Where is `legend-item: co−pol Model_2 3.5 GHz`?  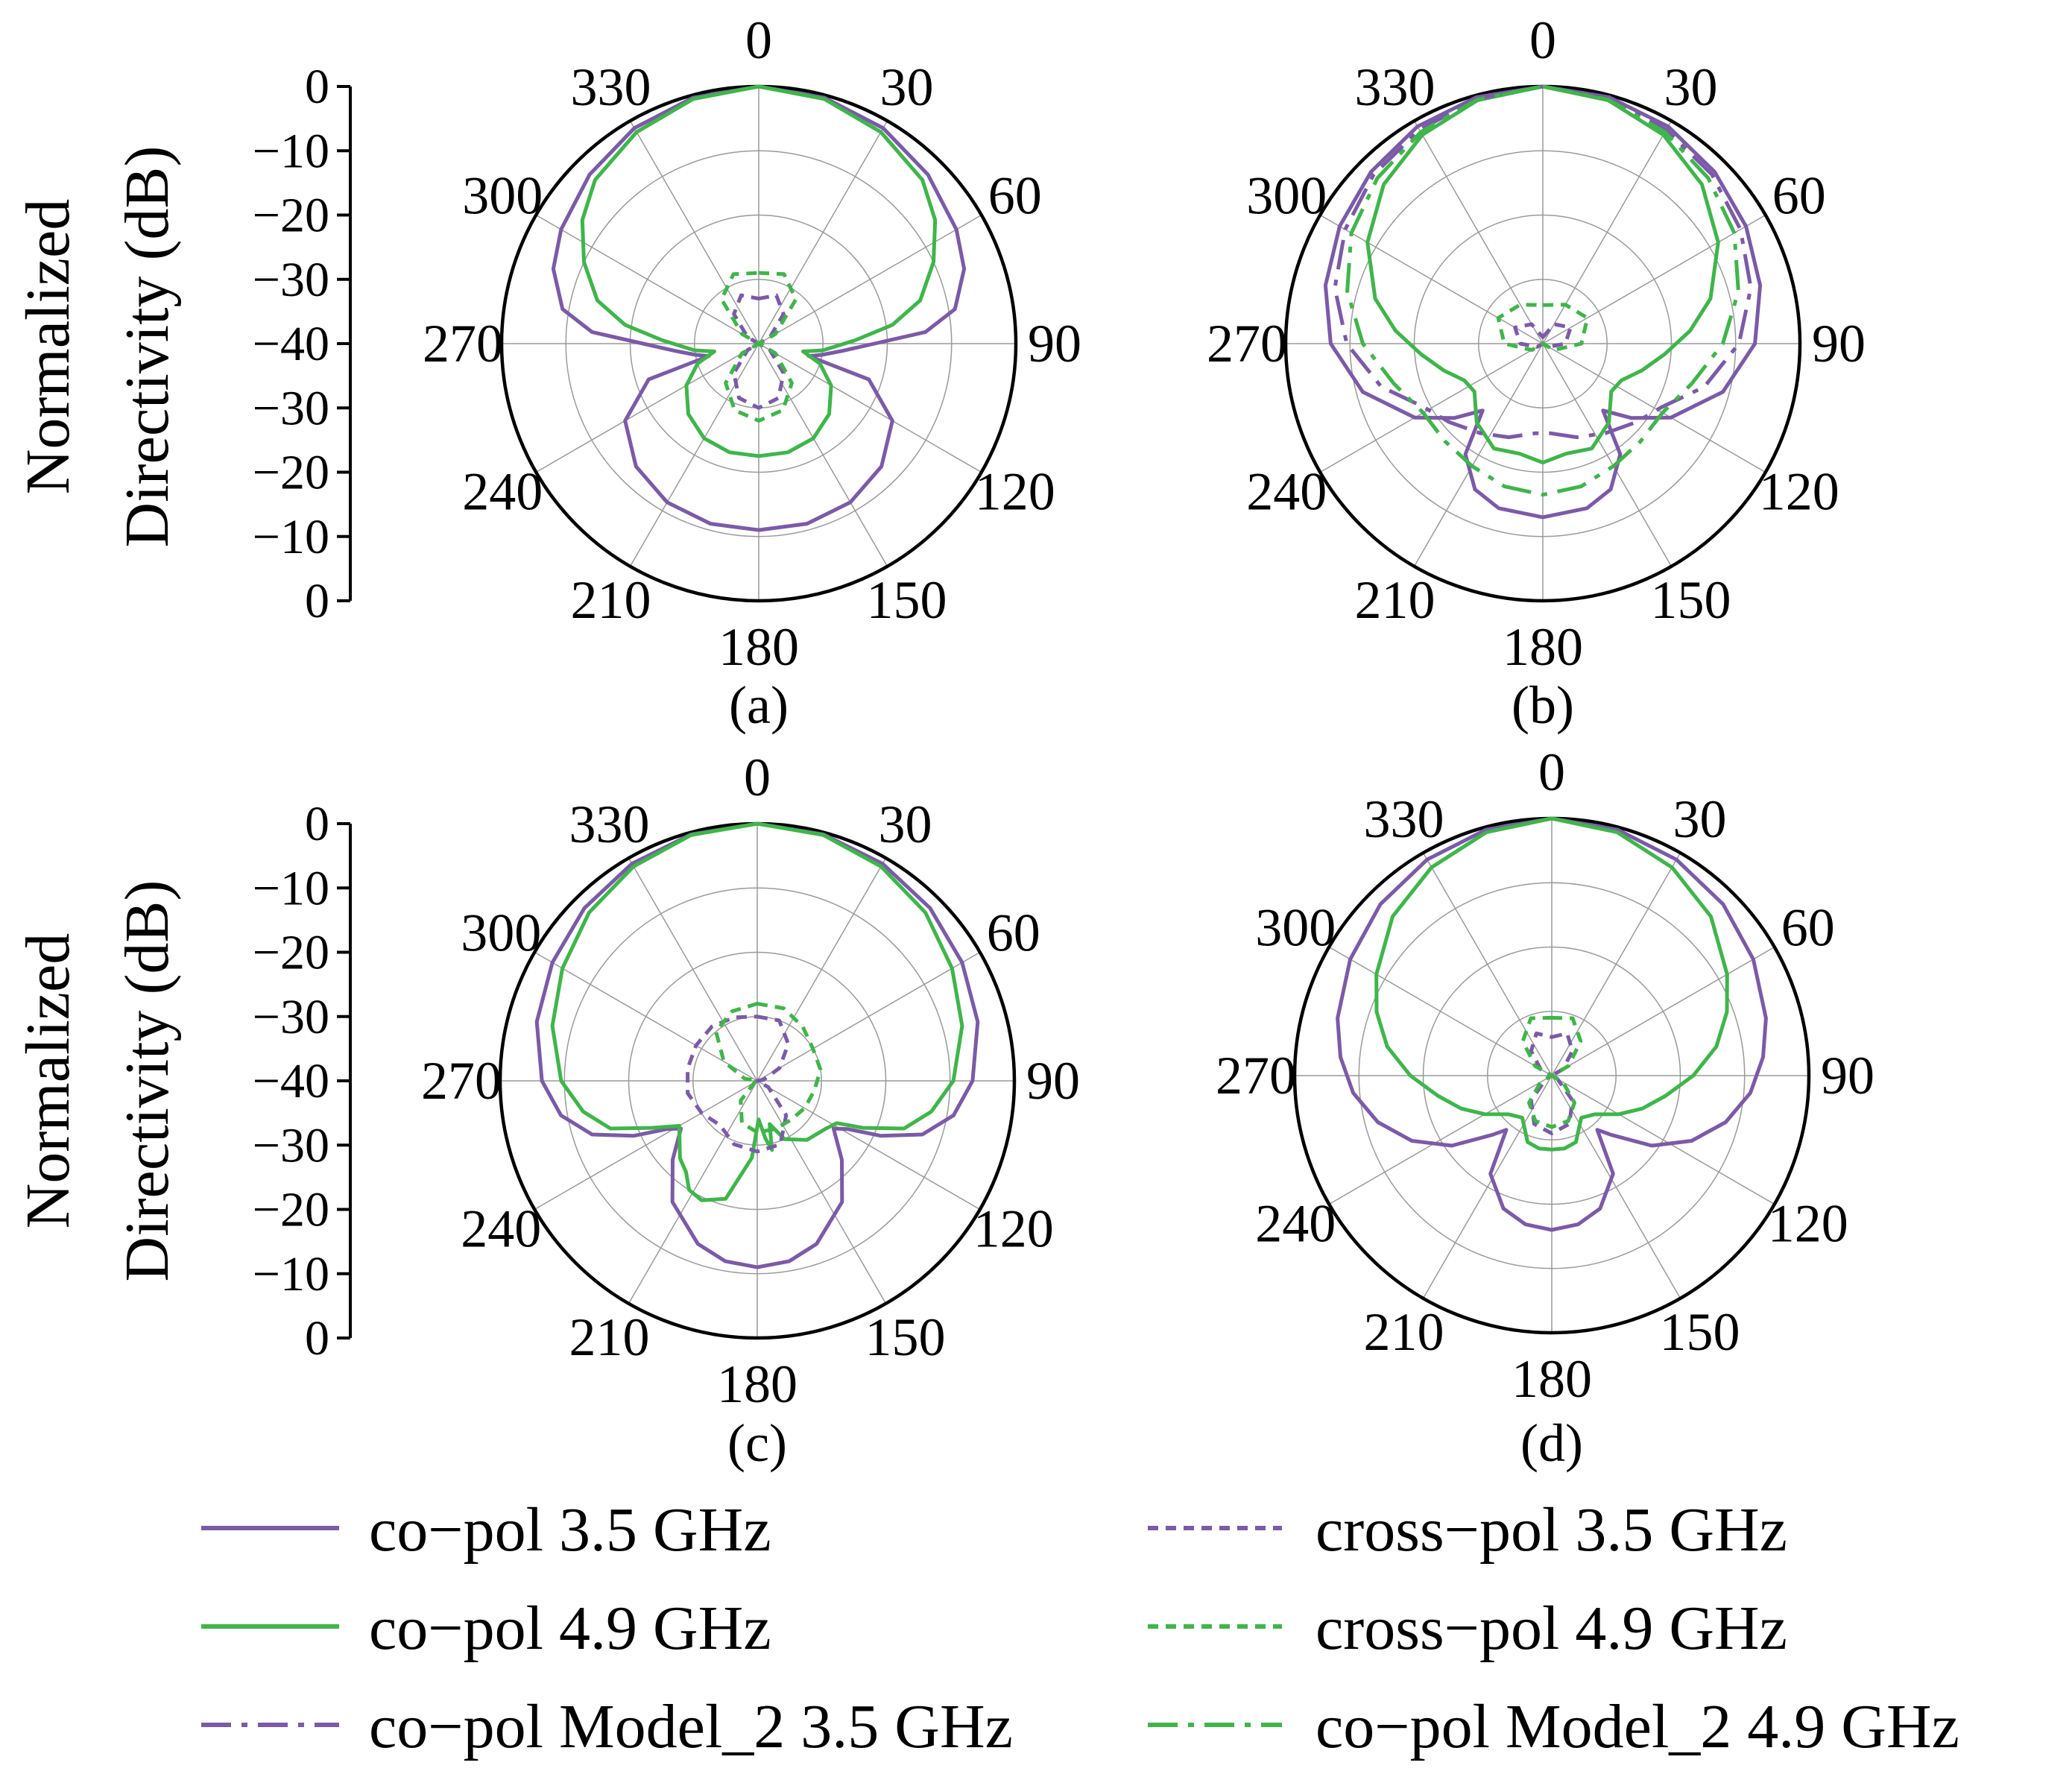 legend-item: co−pol Model_2 3.5 GHz is located at coordinates (607, 1727).